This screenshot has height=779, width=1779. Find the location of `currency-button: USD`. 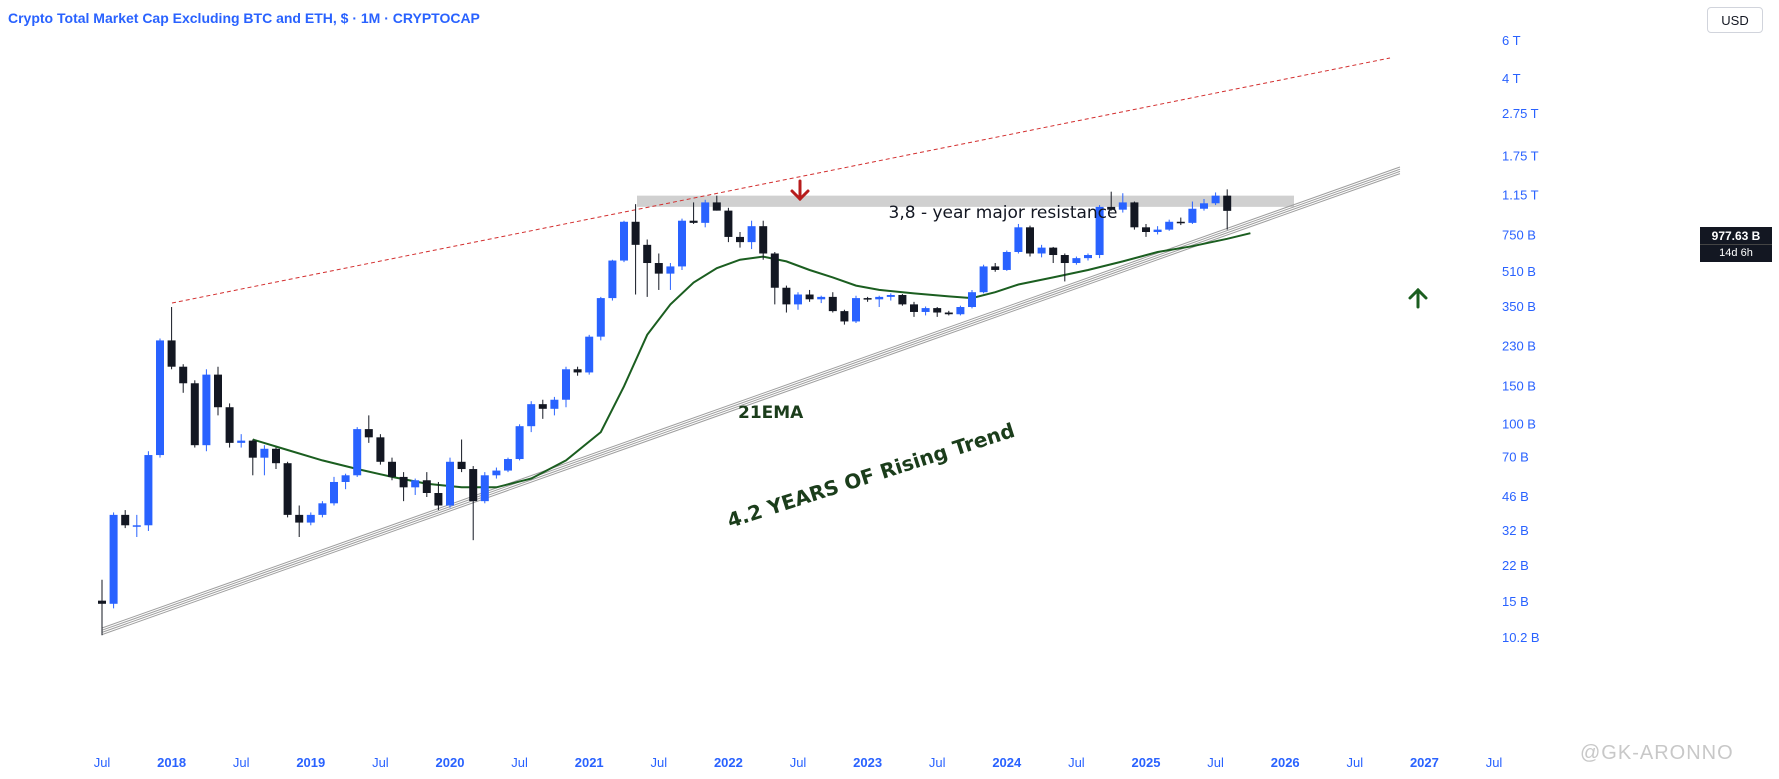

currency-button: USD is located at coordinates (1735, 20).